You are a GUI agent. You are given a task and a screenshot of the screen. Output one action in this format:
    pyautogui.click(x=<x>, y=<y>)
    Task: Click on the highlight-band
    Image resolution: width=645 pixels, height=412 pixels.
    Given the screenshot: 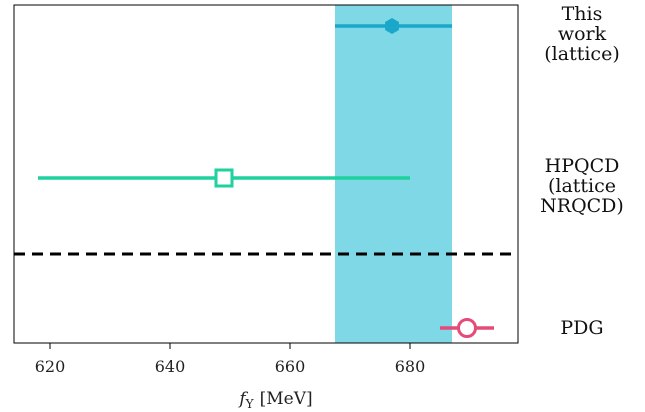 What is the action you would take?
    pyautogui.click(x=393, y=174)
    